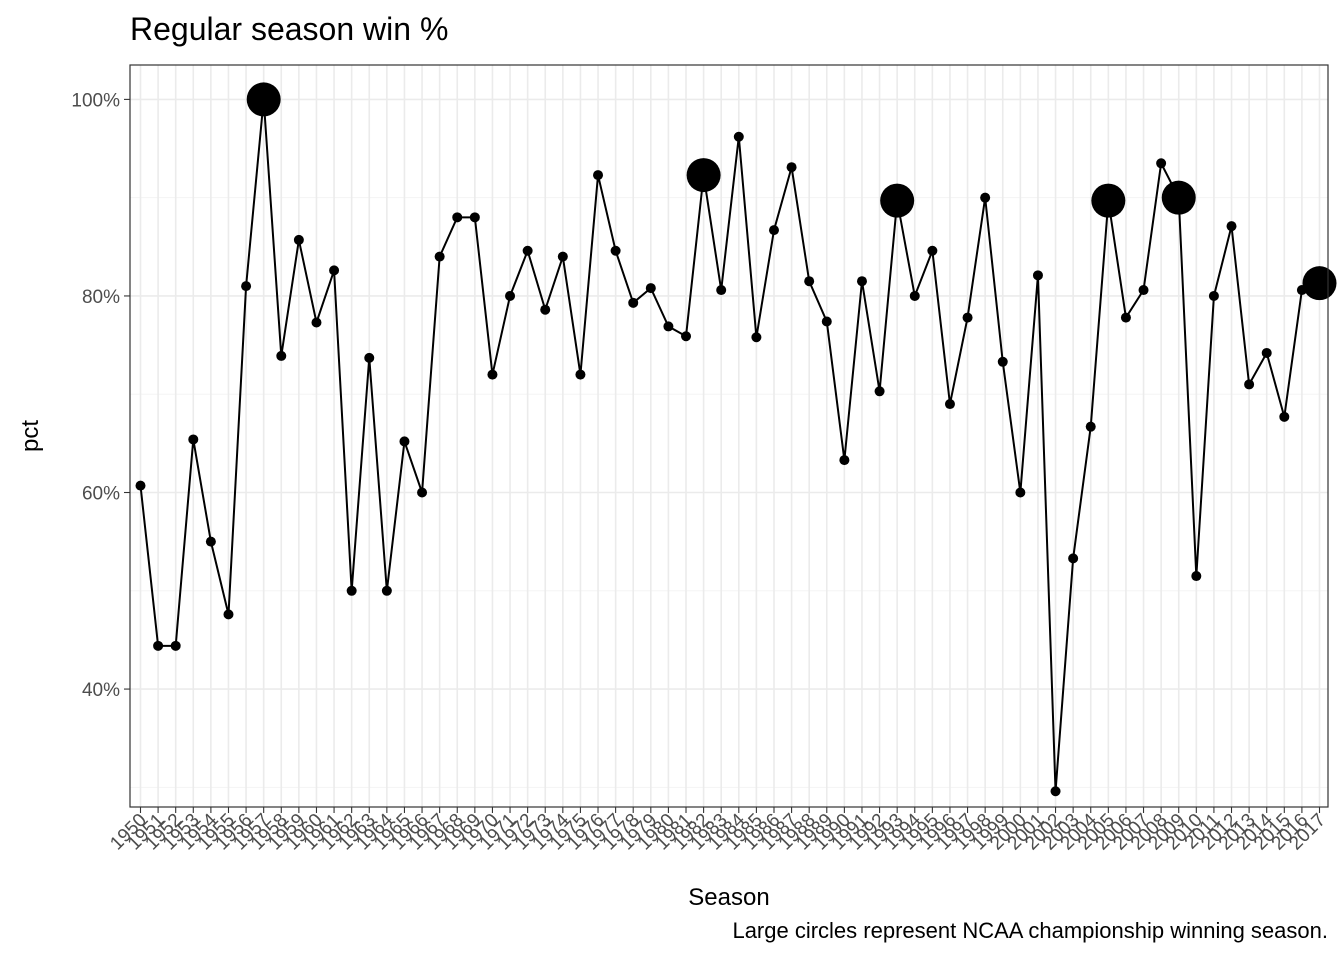 This screenshot has width=1344, height=960. What do you see at coordinates (728, 897) in the screenshot?
I see `x-axis-title: Season` at bounding box center [728, 897].